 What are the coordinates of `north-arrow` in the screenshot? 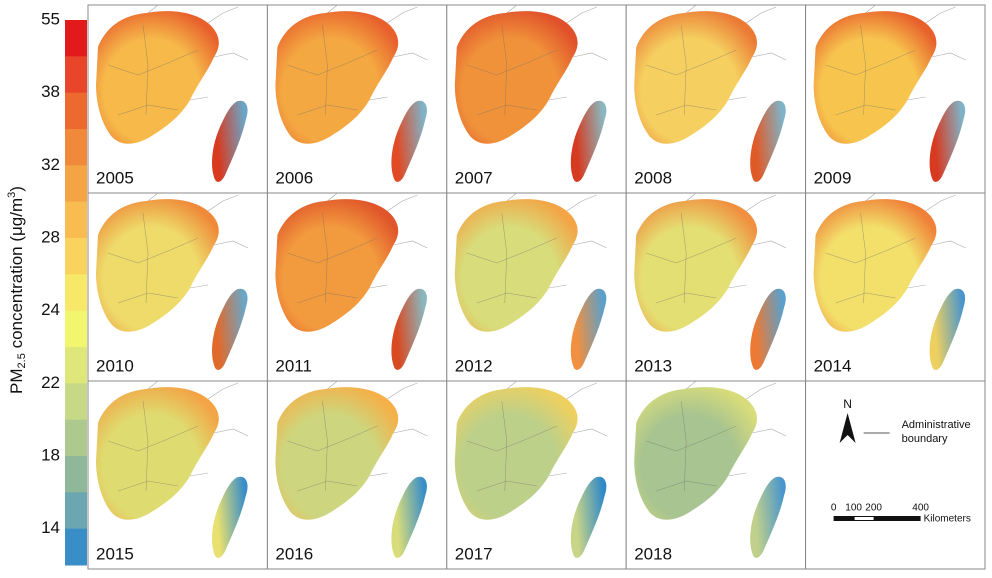 It's located at (847, 428).